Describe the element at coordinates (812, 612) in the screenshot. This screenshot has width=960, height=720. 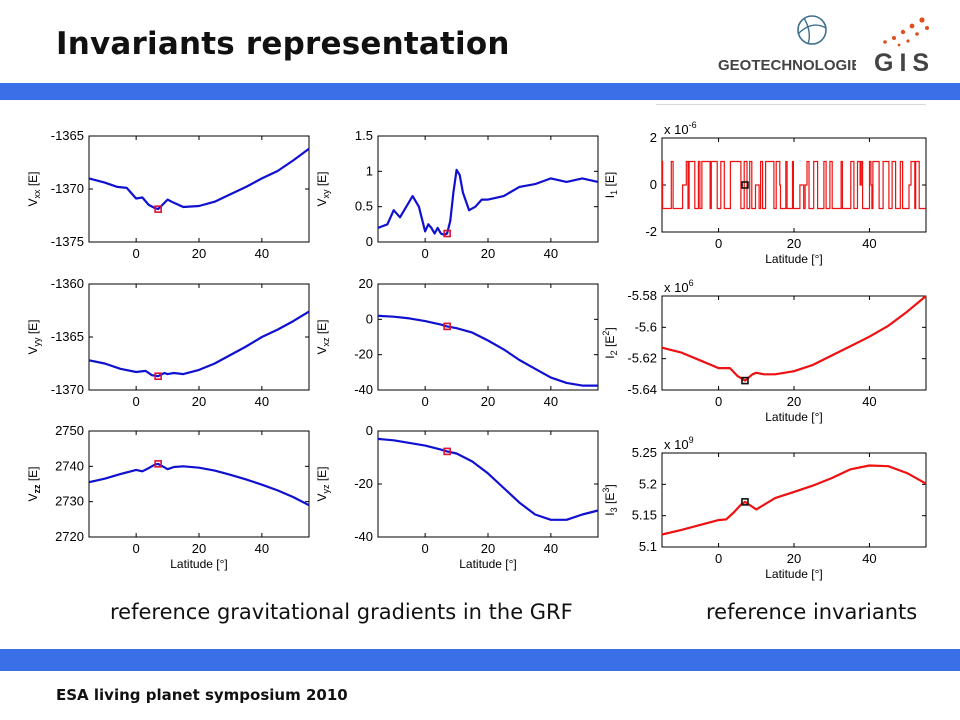
I see `caption-invariants: reference invariants` at that location.